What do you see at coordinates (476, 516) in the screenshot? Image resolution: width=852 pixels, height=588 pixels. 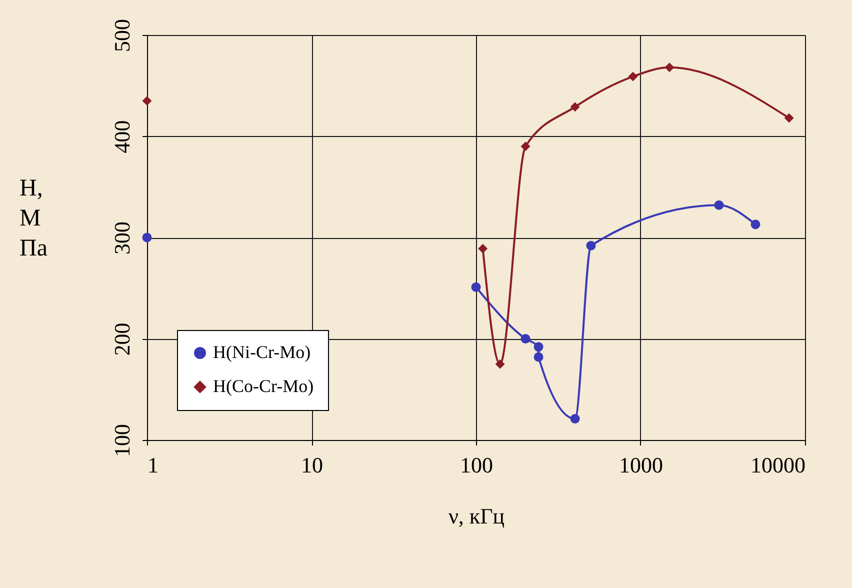 I see `x-axis-title: ν, кГц` at bounding box center [476, 516].